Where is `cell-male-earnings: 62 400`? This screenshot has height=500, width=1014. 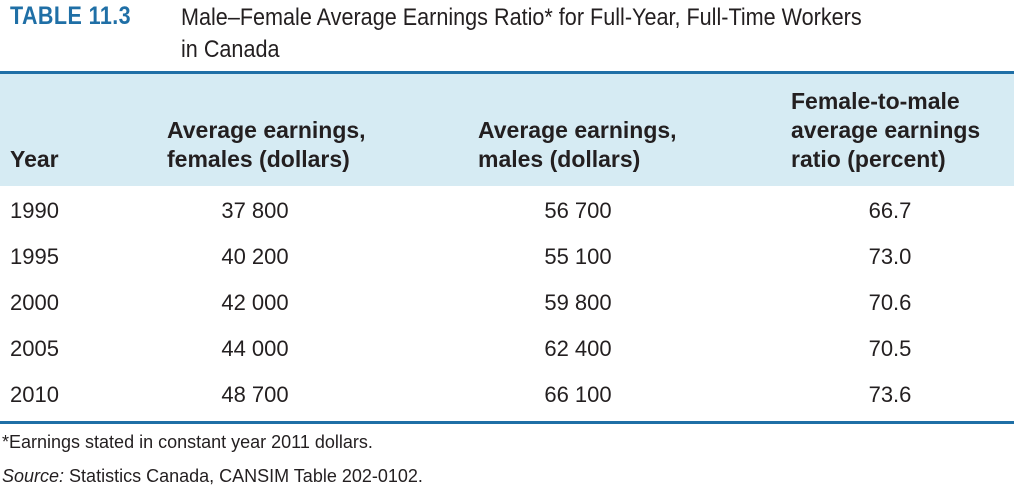
cell-male-earnings: 62 400 is located at coordinates (578, 348).